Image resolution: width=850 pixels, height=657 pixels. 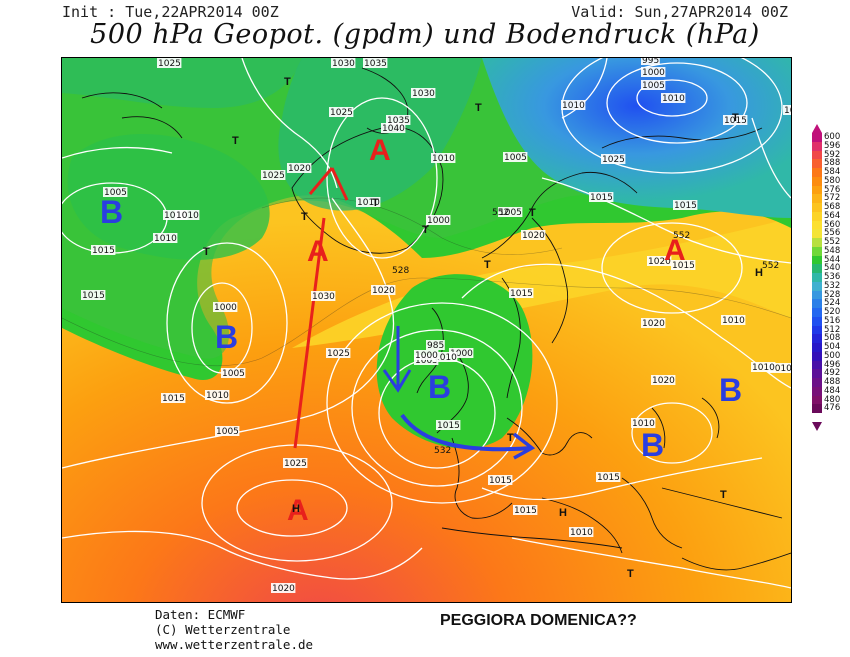 What do you see at coordinates (831, 225) in the screenshot?
I see `legend-row: 560` at bounding box center [831, 225].